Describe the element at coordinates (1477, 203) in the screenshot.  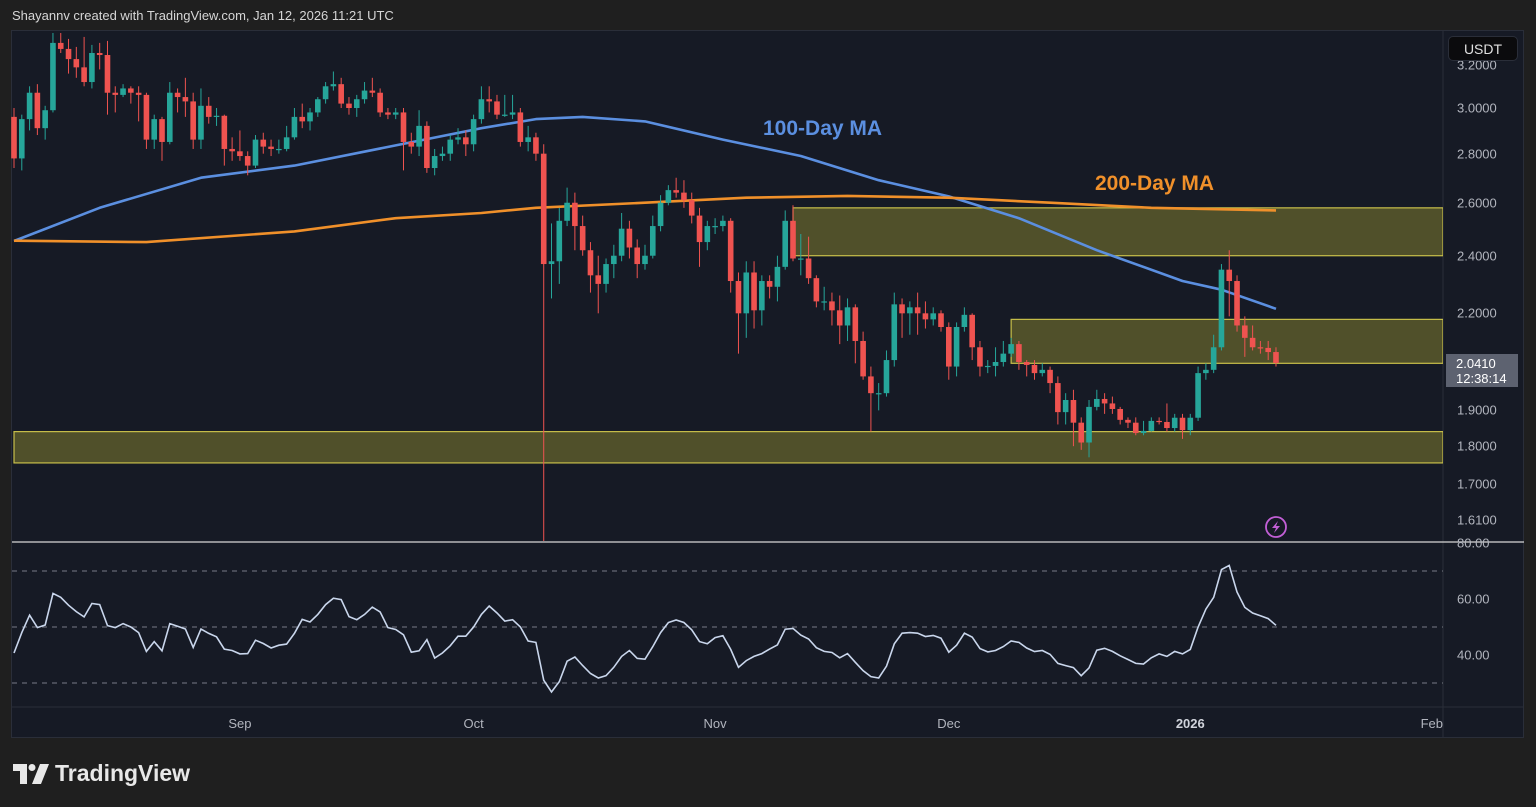
I see `price-tick-label: 2.6000` at that location.